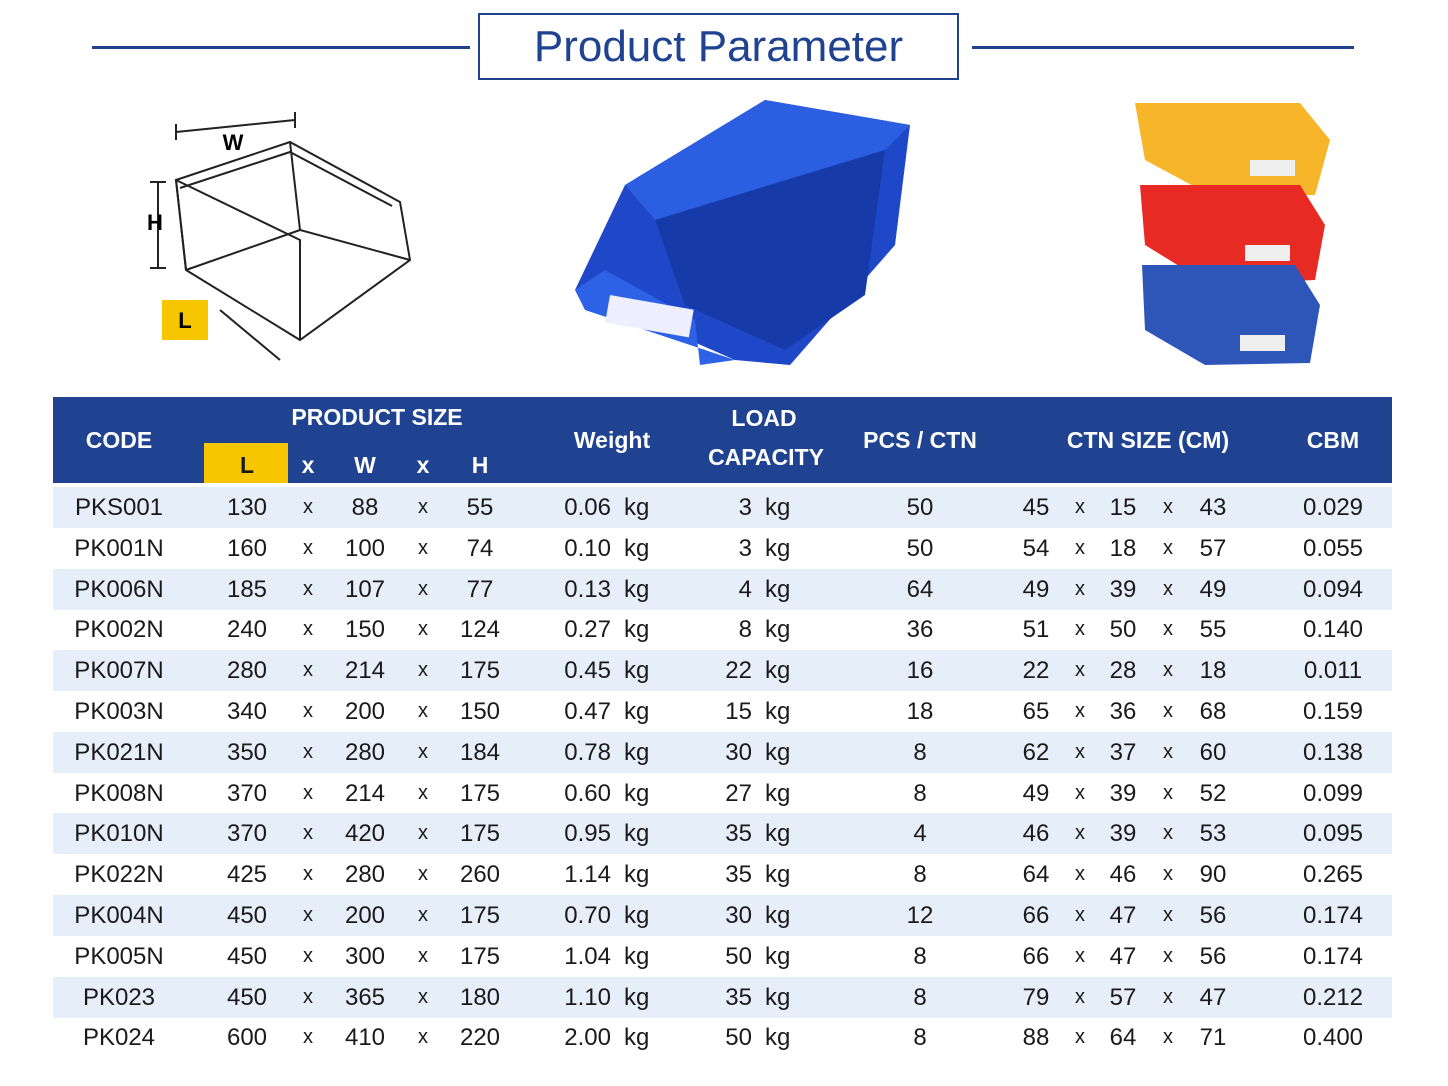 The width and height of the screenshot is (1448, 1086). What do you see at coordinates (365, 589) in the screenshot?
I see `table-cell: 107` at bounding box center [365, 589].